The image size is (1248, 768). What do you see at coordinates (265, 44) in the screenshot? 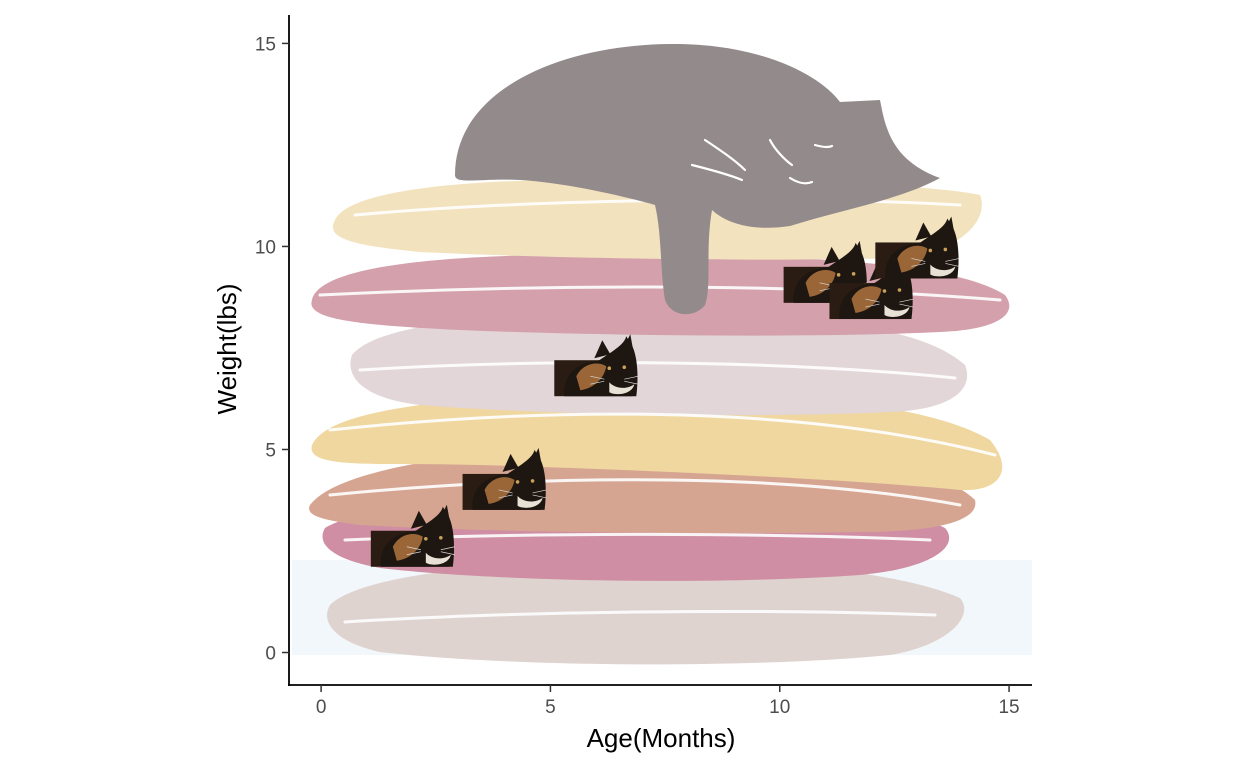
I see `y-tick-label: 15` at bounding box center [265, 44].